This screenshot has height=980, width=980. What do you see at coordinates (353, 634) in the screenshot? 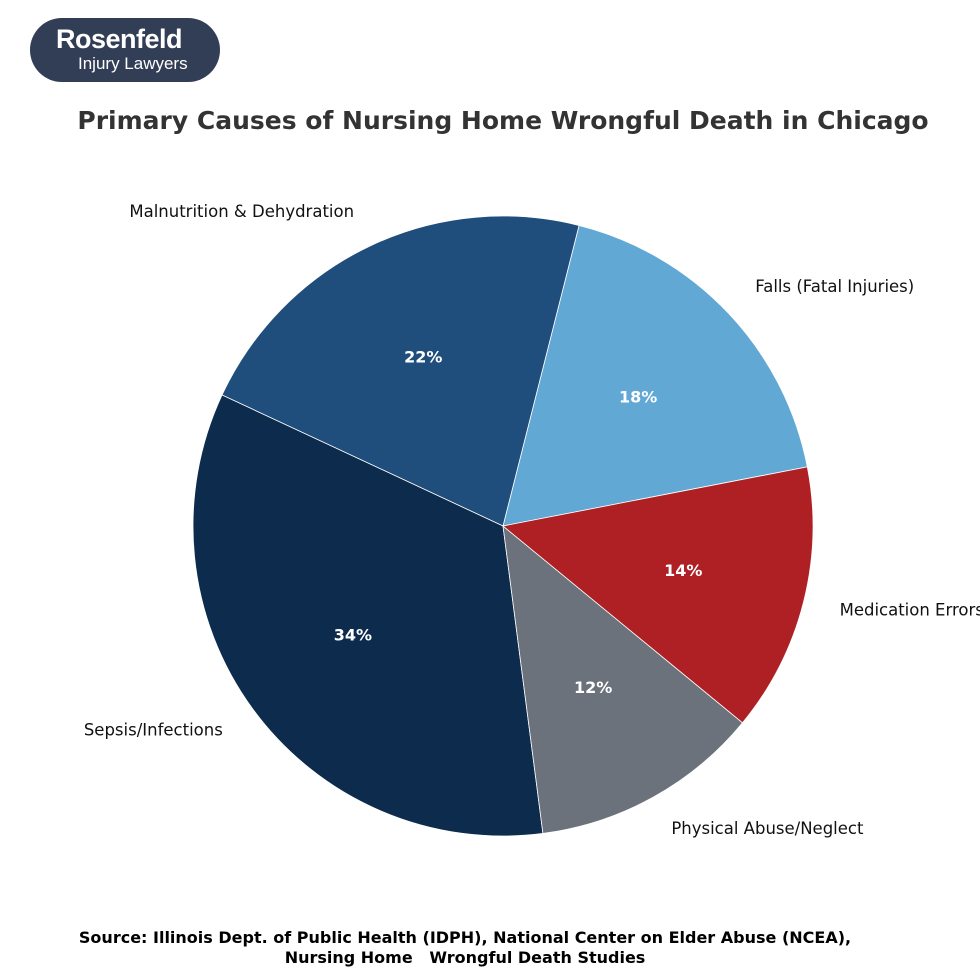
I see `pie-pct-label-sepsis-infections: 34%` at bounding box center [353, 634].